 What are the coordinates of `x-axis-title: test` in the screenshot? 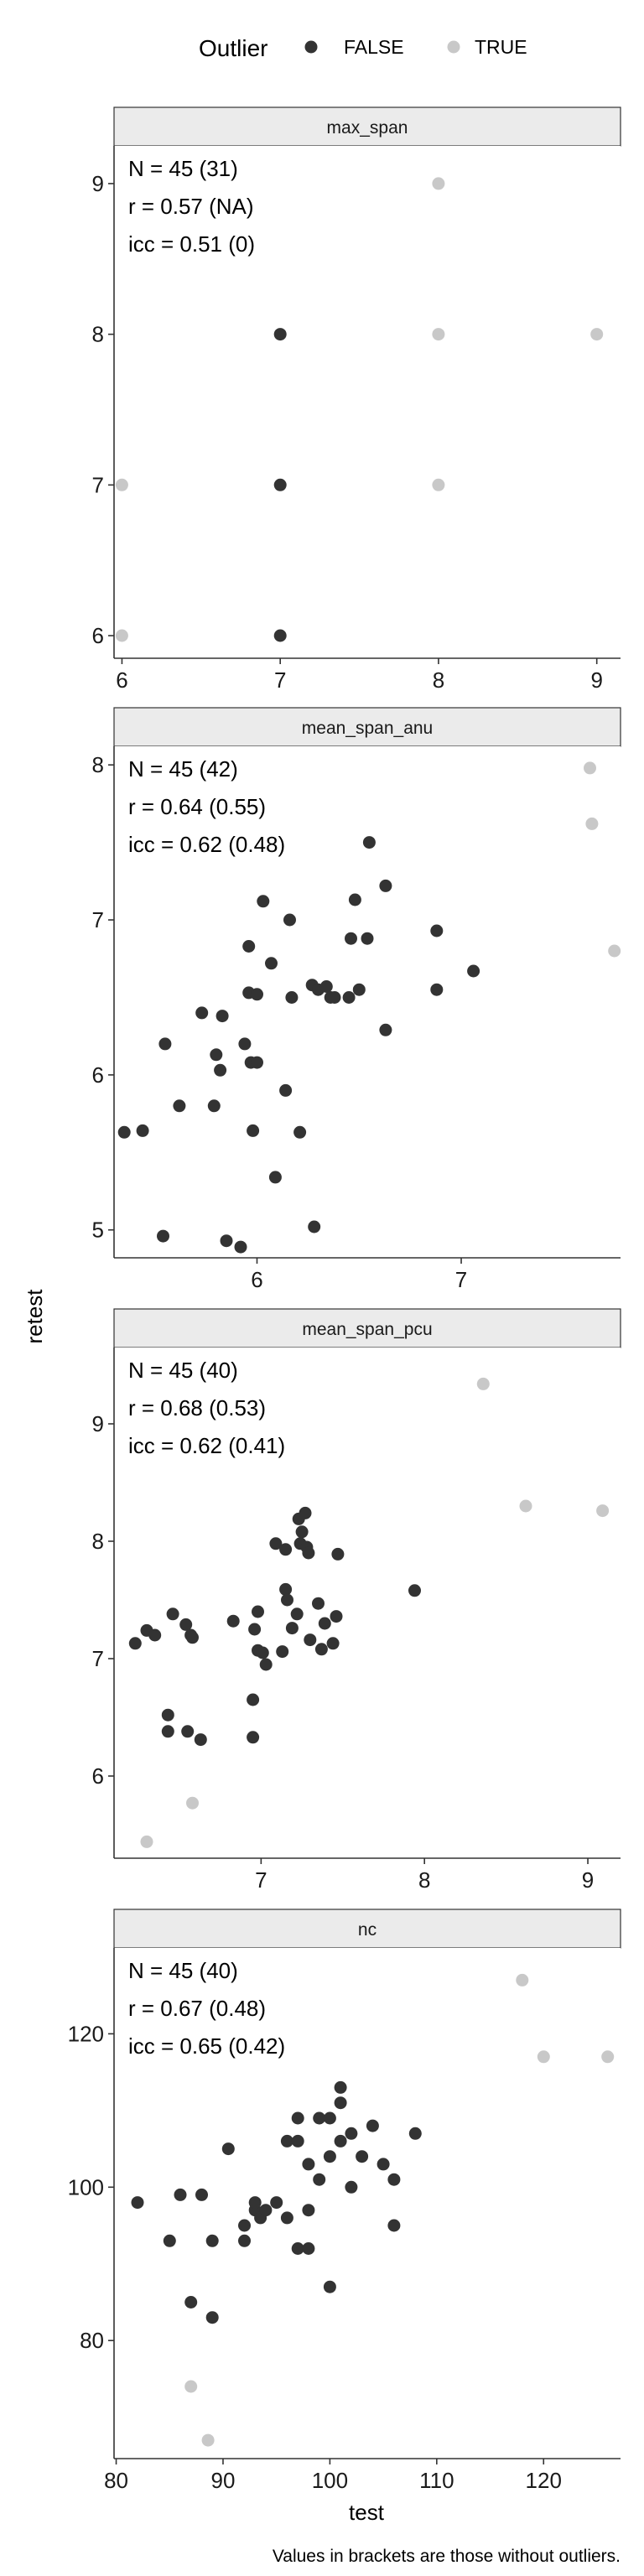 It's located at (367, 2512).